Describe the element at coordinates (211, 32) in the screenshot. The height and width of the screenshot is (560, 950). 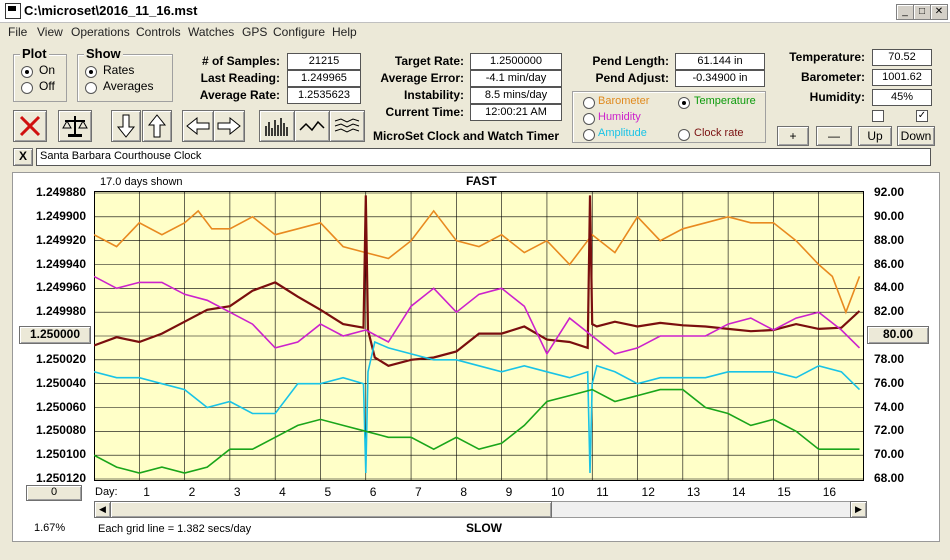
I see `menu-watches: Watches` at that location.